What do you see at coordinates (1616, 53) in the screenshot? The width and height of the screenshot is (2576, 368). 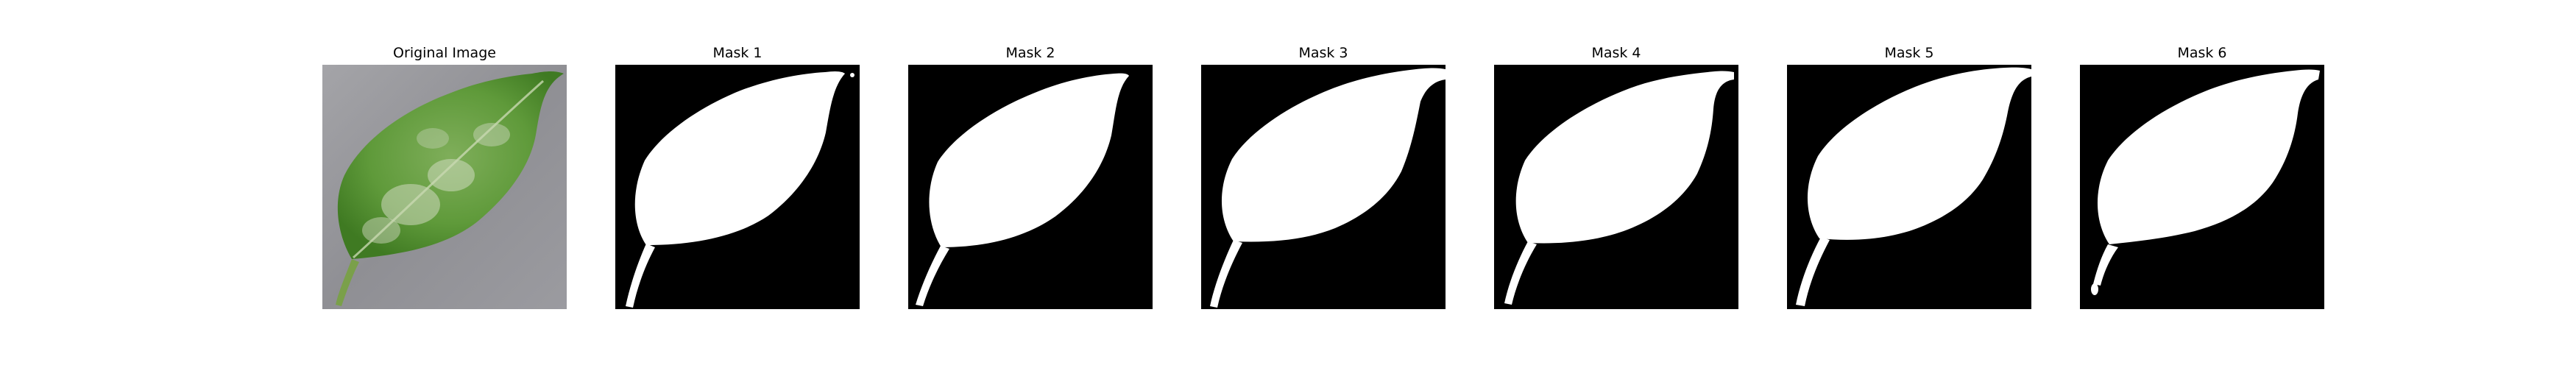 I see `panel-title: Mask 4` at bounding box center [1616, 53].